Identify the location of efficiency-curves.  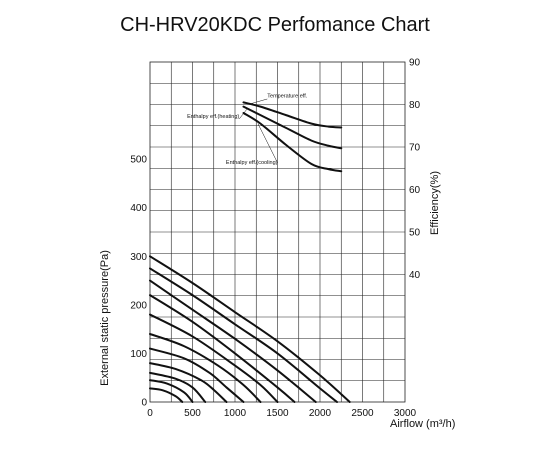
(292, 137).